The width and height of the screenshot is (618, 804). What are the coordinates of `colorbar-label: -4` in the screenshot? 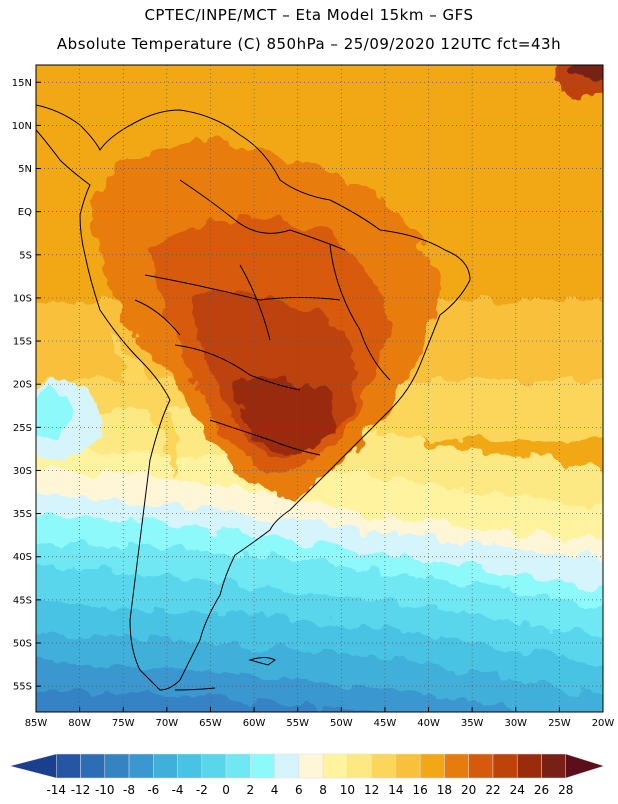 It's located at (178, 790).